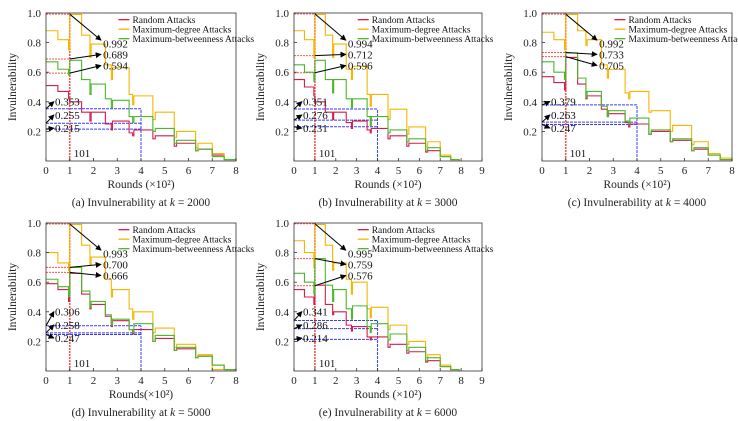  I want to click on annotation-label-bottom: 0.353, so click(67, 103).